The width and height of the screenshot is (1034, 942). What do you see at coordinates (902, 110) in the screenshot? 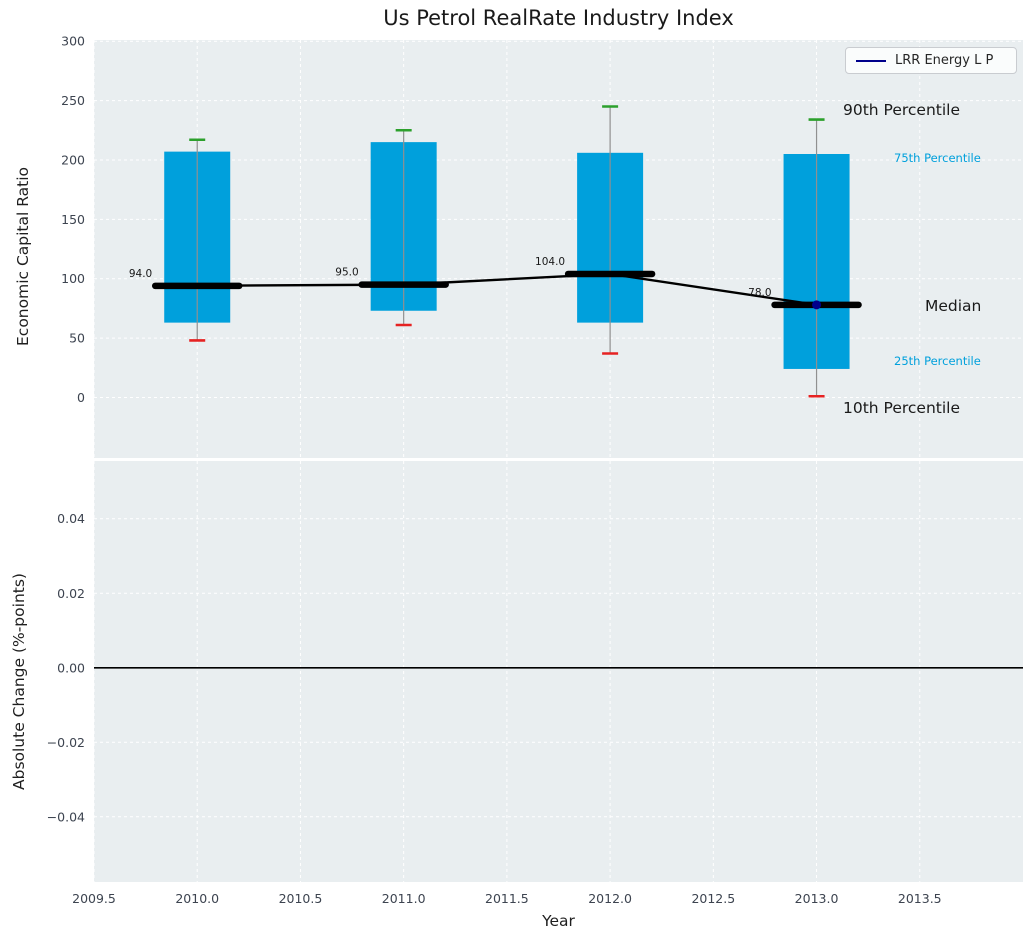
I see `annotation-90th-percentile: 90th Percentile` at bounding box center [902, 110].